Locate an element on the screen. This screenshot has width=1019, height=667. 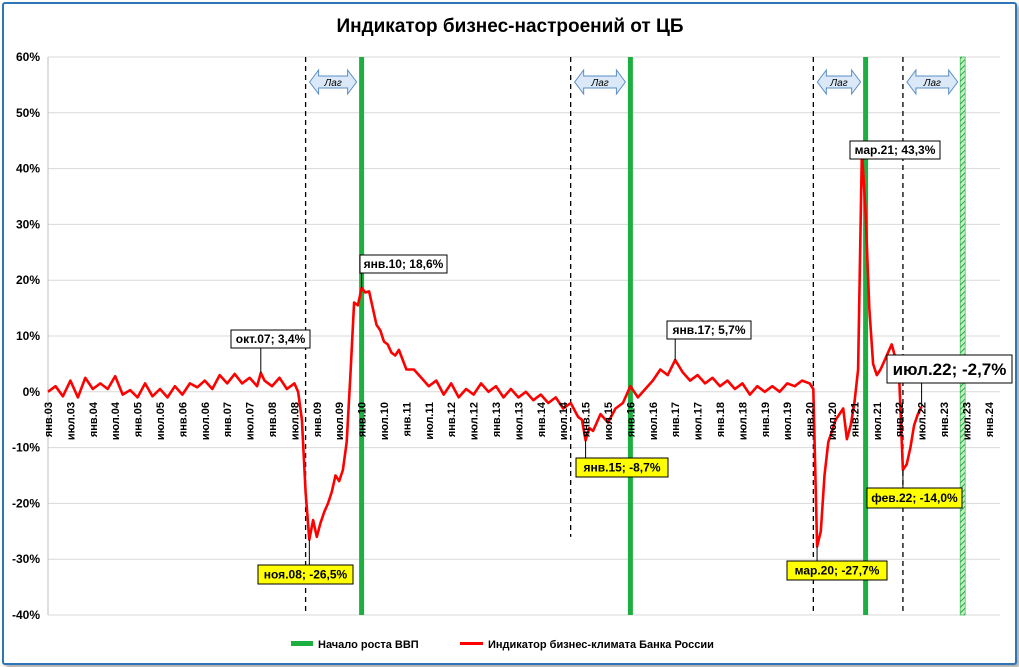
x-tick-label: июл.18 is located at coordinates (743, 421).